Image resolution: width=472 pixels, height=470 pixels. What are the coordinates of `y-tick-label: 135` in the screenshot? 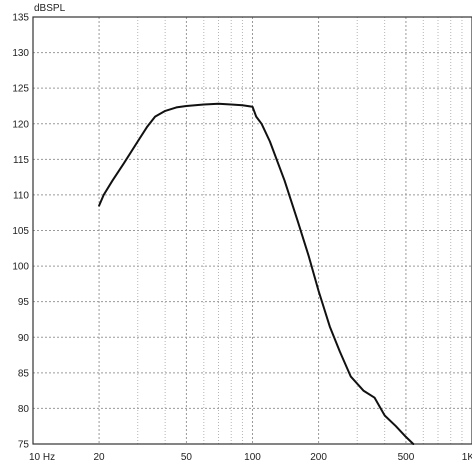 It's located at (20, 18).